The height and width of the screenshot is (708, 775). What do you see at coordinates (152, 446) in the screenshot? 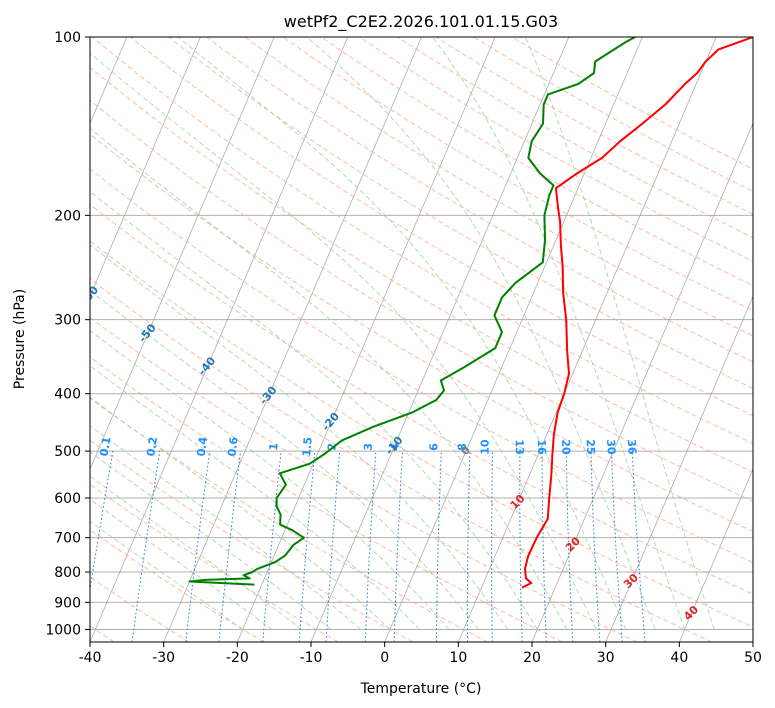
I see `mixing-ratio-label-0-2: 0.2` at bounding box center [152, 446].